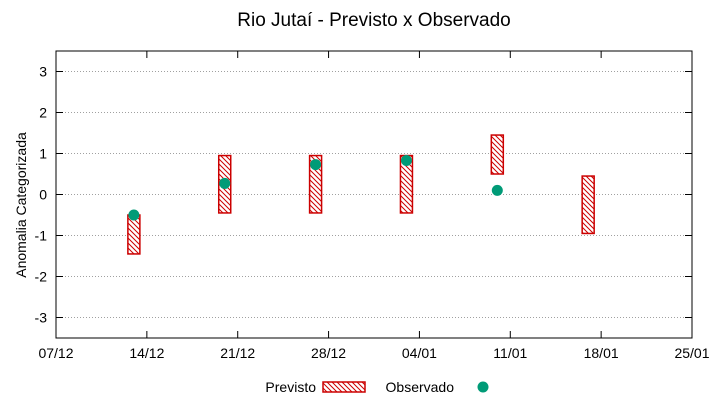  What do you see at coordinates (237, 353) in the screenshot?
I see `x-tick-label: 21/12` at bounding box center [237, 353].